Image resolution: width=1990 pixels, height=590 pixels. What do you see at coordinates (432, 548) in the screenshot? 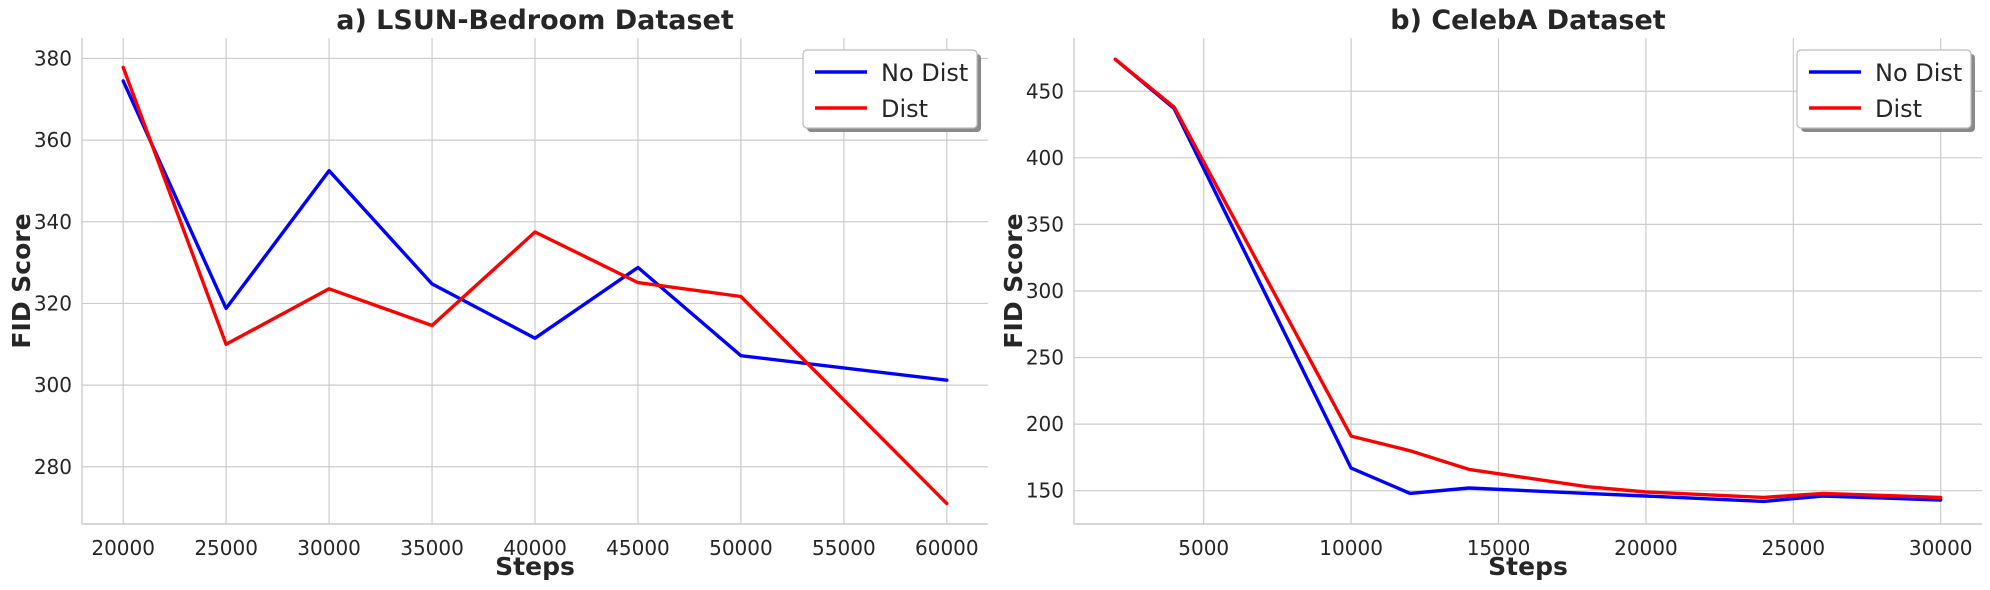
I see `x-tick-label: 35000` at bounding box center [432, 548].